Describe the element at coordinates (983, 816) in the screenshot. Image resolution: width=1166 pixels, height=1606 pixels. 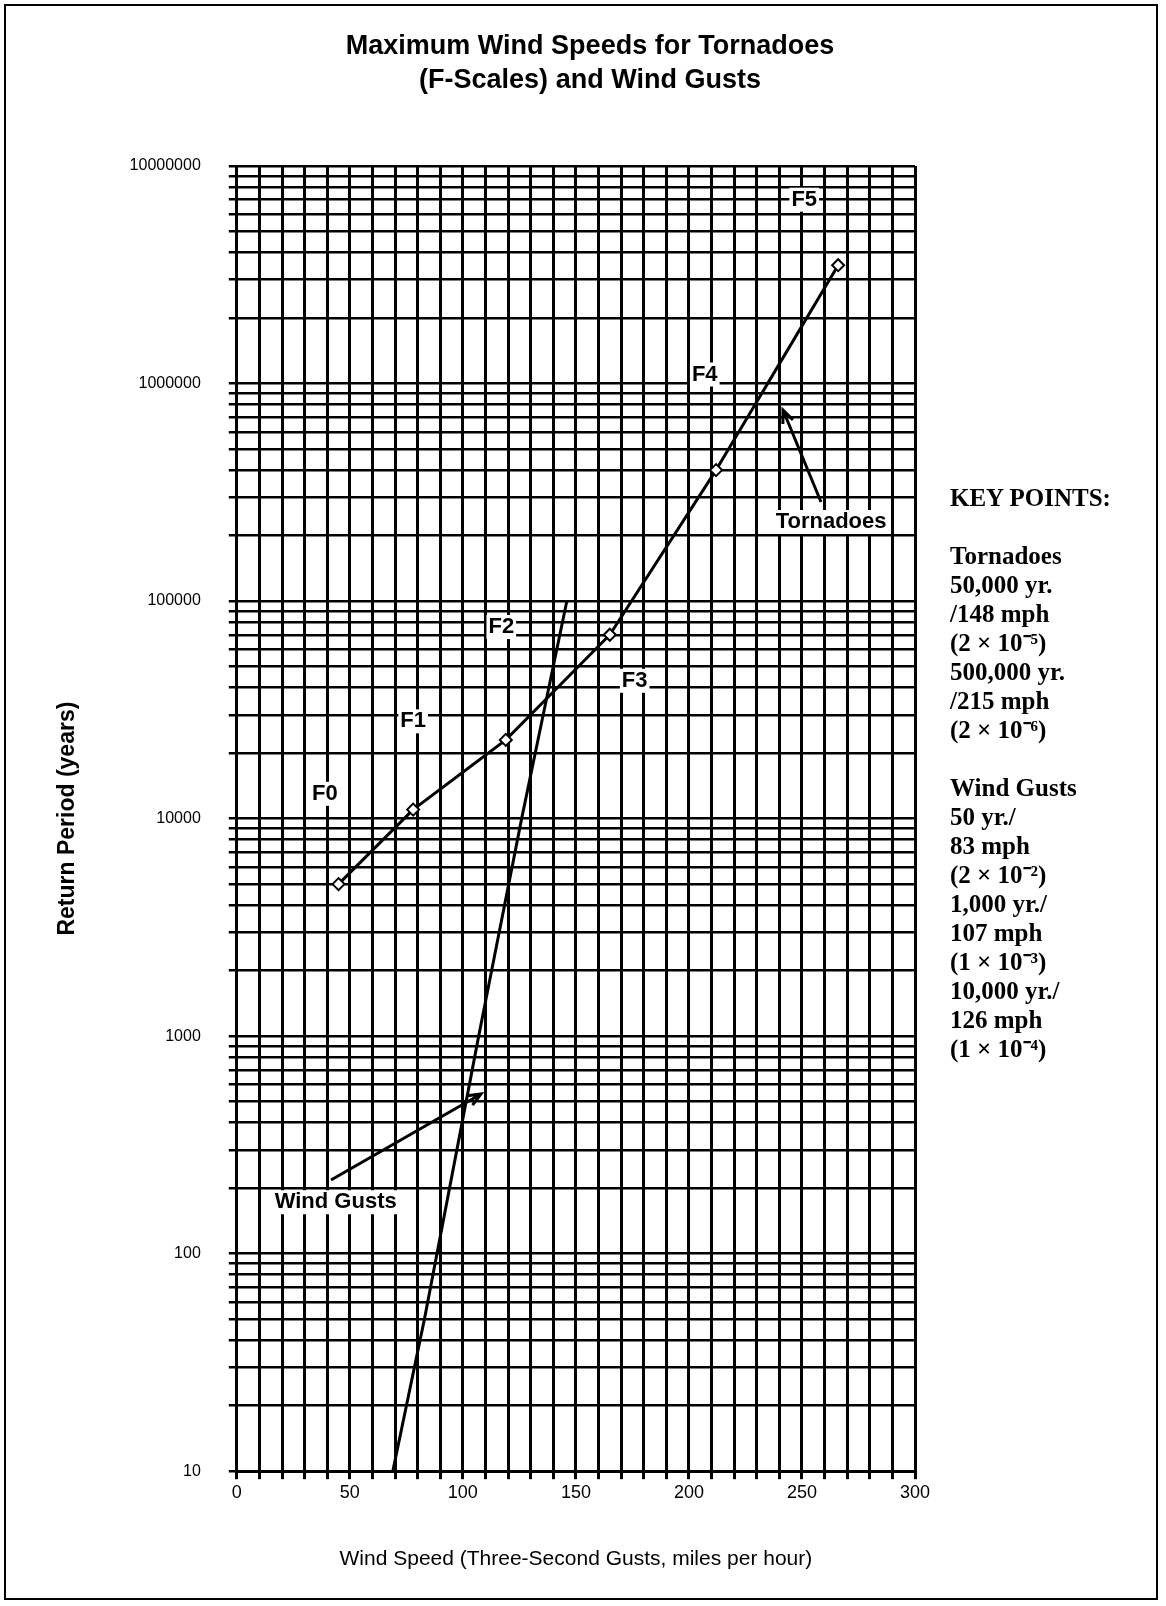
I see `text: 50 yr./` at that location.